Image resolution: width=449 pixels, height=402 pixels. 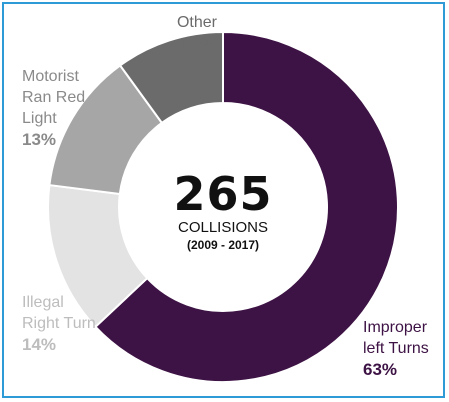 I want to click on slice-name: Other, so click(x=196, y=22).